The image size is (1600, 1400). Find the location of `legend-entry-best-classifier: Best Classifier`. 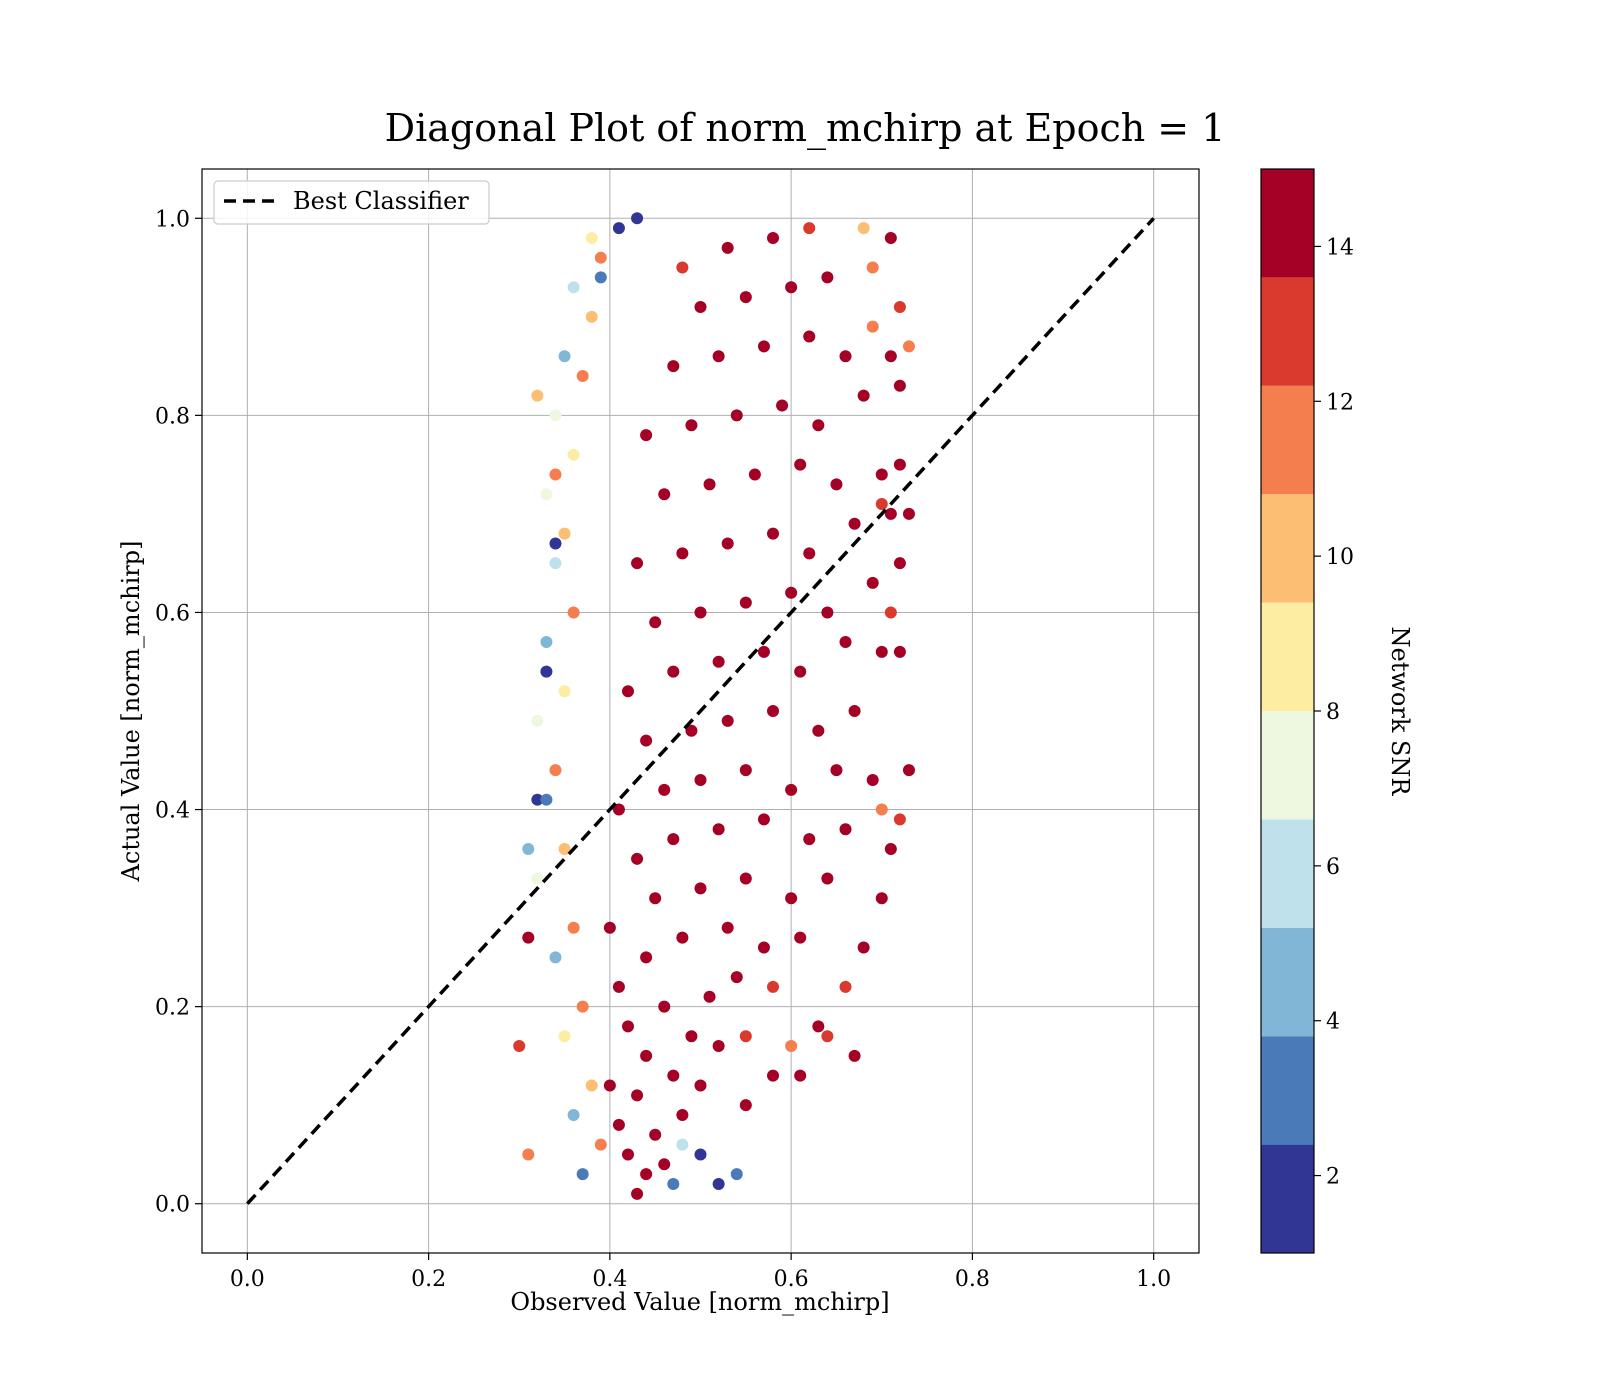

legend-entry-best-classifier: Best Classifier is located at coordinates (381, 201).